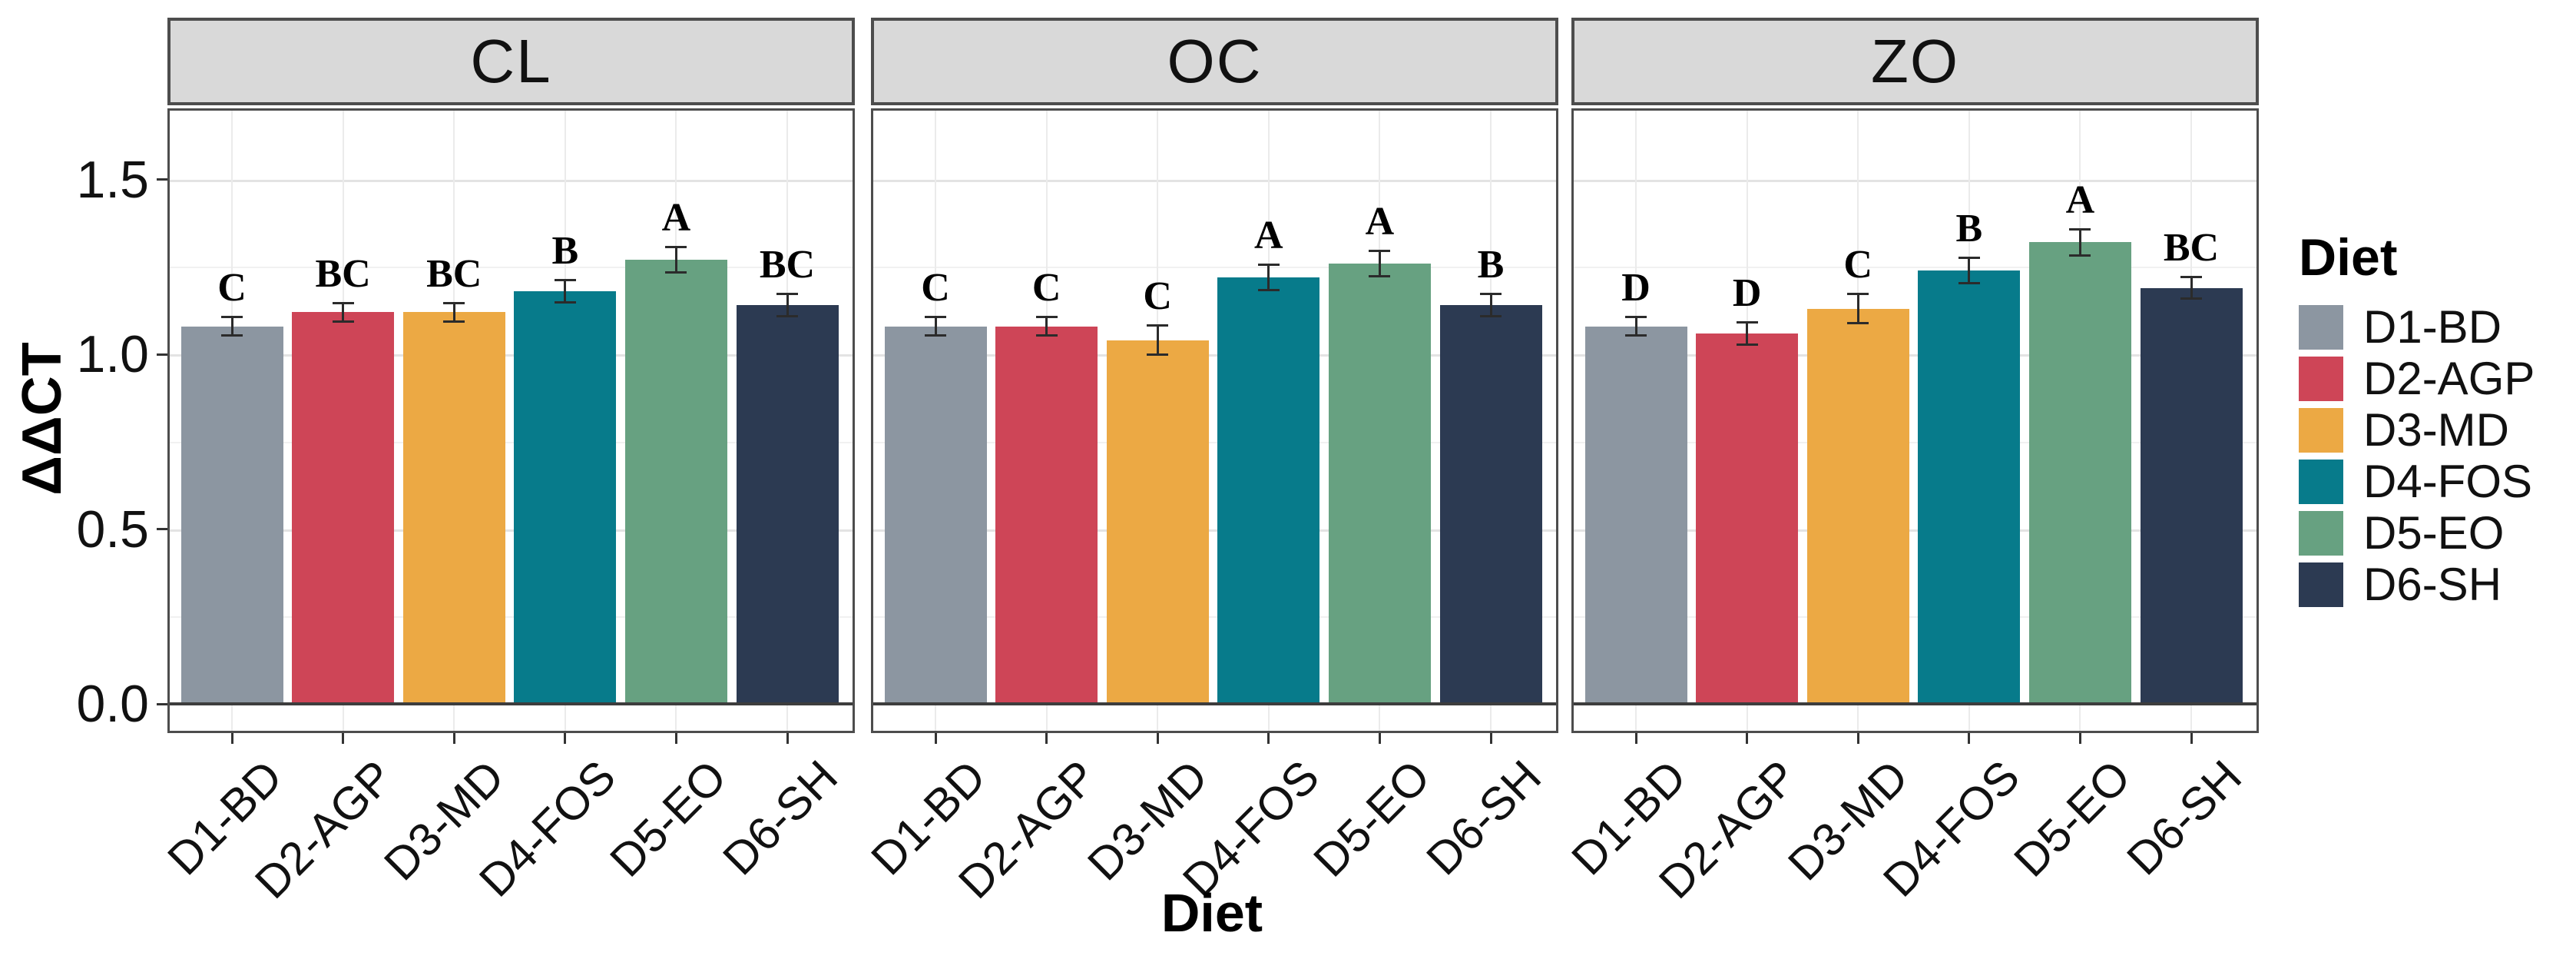 The width and height of the screenshot is (2576, 959). What do you see at coordinates (1046, 326) in the screenshot?
I see `error-bar-OC-D2-AGP` at bounding box center [1046, 326].